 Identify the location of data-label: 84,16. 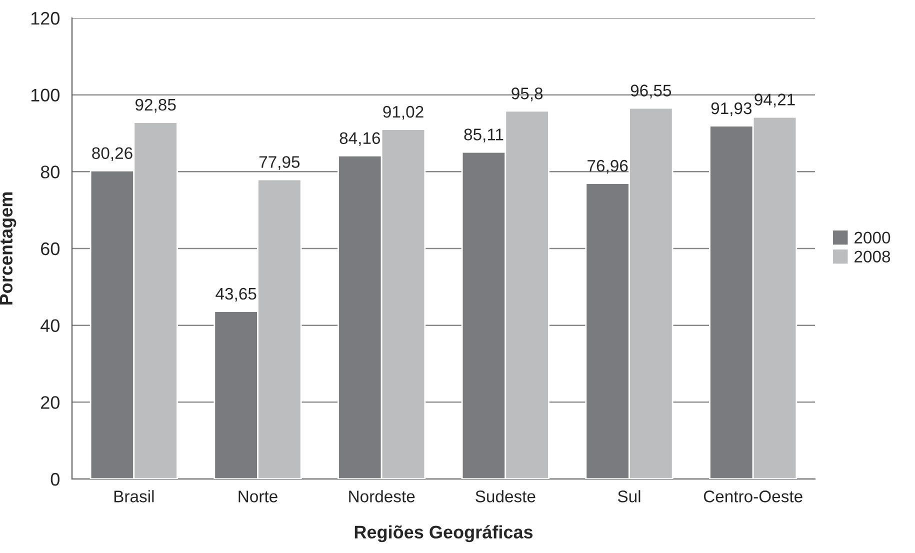
(360, 139).